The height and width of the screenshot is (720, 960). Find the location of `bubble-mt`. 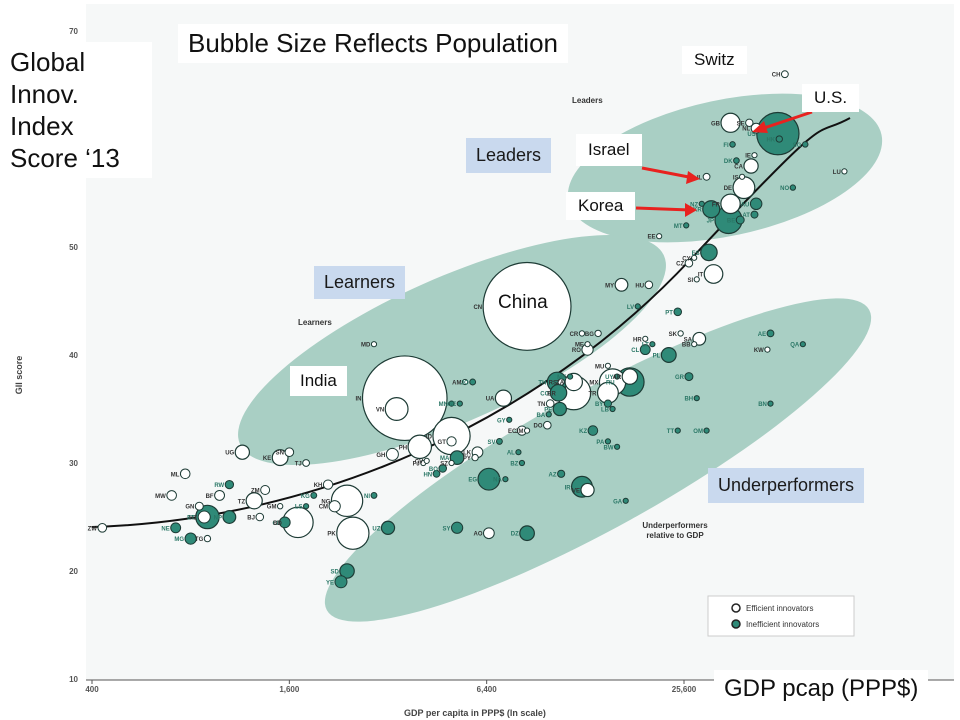

bubble-mt is located at coordinates (686, 225).